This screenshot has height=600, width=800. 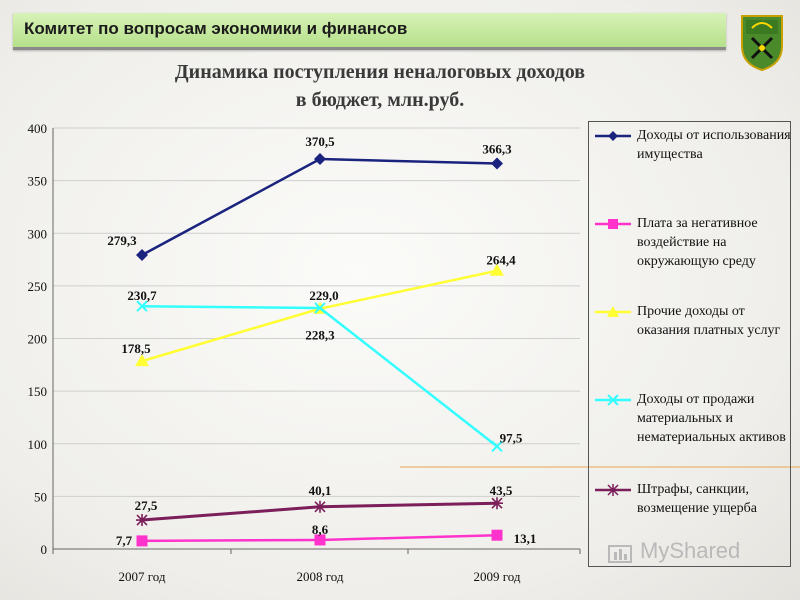 I want to click on data-label: 43,5, so click(x=501, y=490).